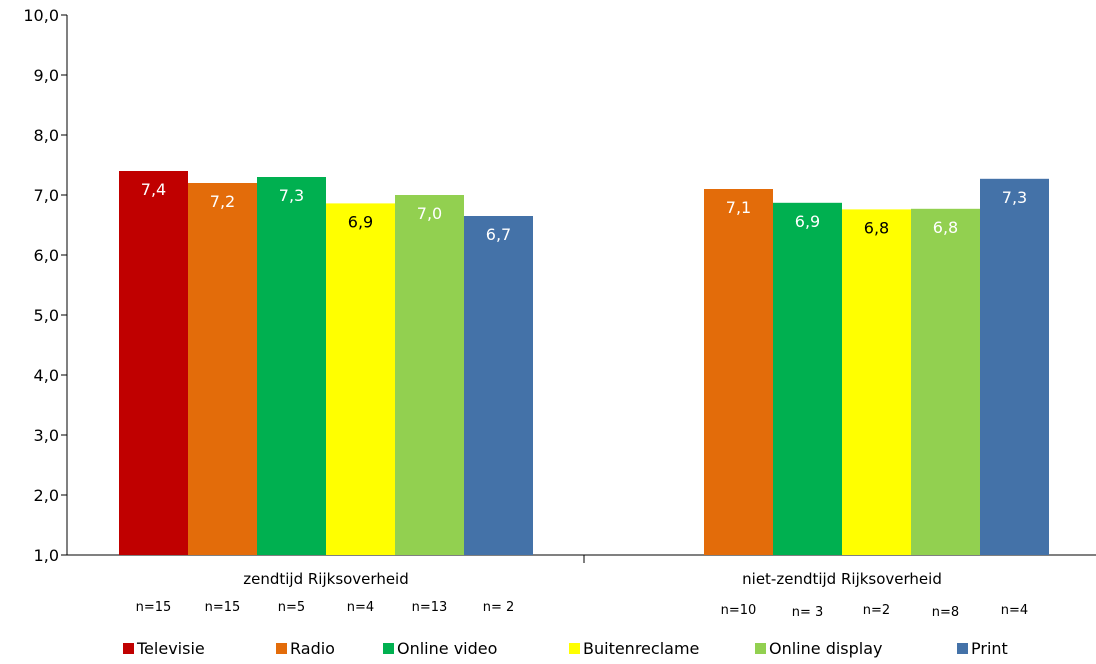 The height and width of the screenshot is (664, 1096). Describe the element at coordinates (46, 135) in the screenshot. I see `y-tick-label: 8,0` at that location.